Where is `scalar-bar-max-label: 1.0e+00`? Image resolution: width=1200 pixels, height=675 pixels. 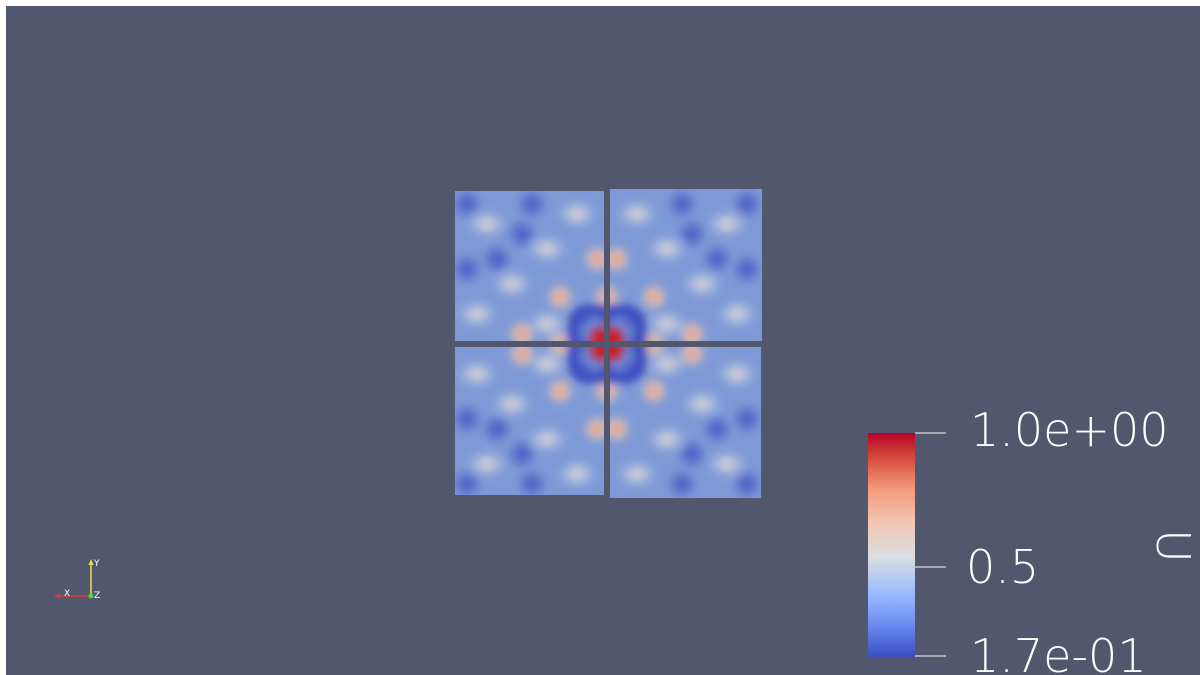
scalar-bar-max-label: 1.0e+00 is located at coordinates (1069, 430).